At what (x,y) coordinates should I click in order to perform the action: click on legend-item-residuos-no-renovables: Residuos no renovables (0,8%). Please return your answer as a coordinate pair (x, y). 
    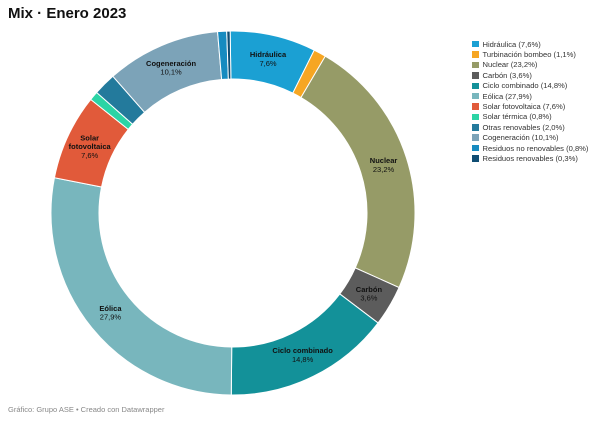
    Looking at the image, I should click on (535, 148).